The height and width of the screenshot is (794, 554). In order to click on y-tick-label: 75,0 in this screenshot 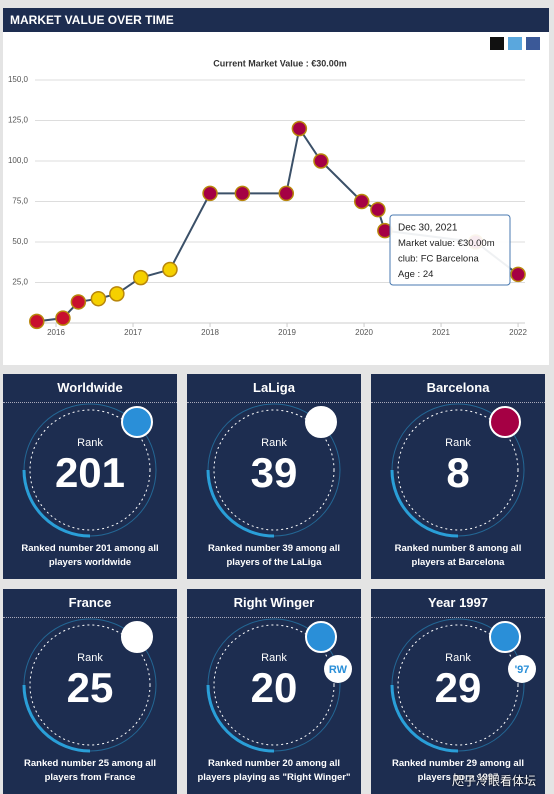, I will do `click(20, 201)`.